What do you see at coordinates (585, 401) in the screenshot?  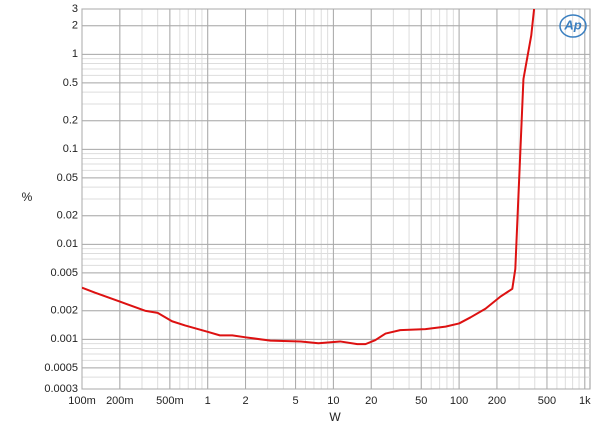 I see `x-tick-label: 1k` at bounding box center [585, 401].